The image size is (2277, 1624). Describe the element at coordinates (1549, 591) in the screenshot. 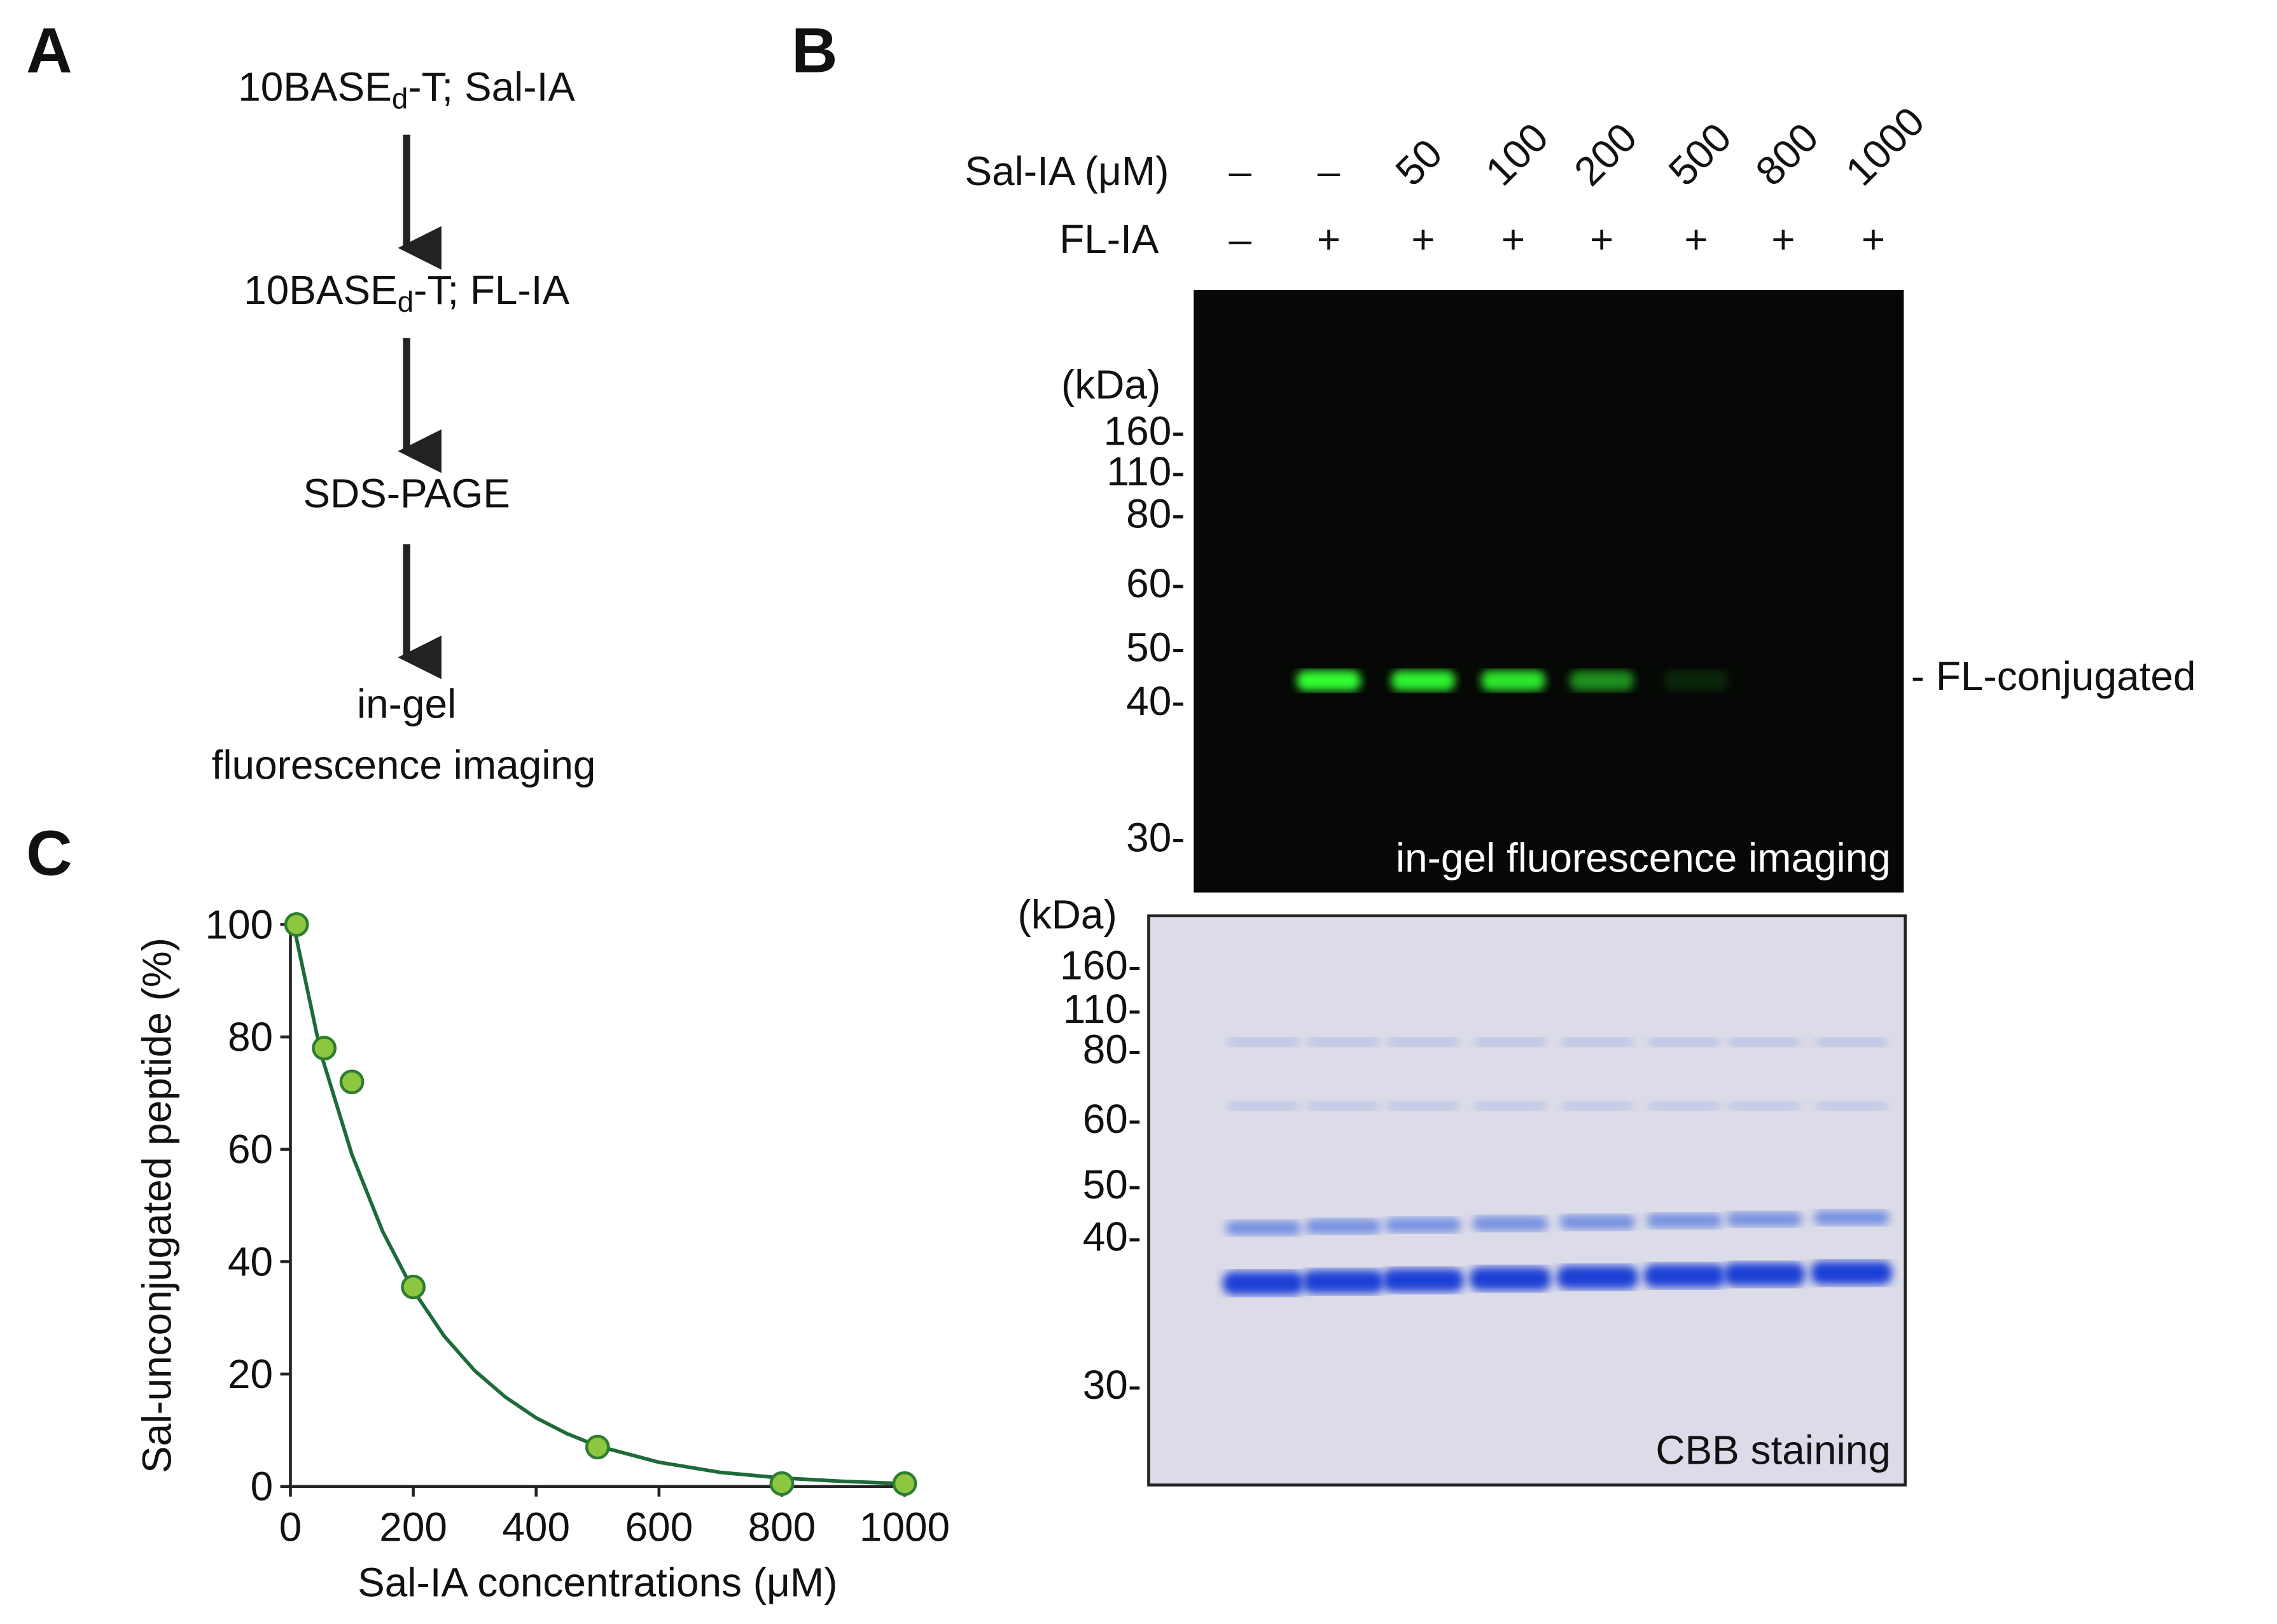

I see `fluorescence-gel` at that location.